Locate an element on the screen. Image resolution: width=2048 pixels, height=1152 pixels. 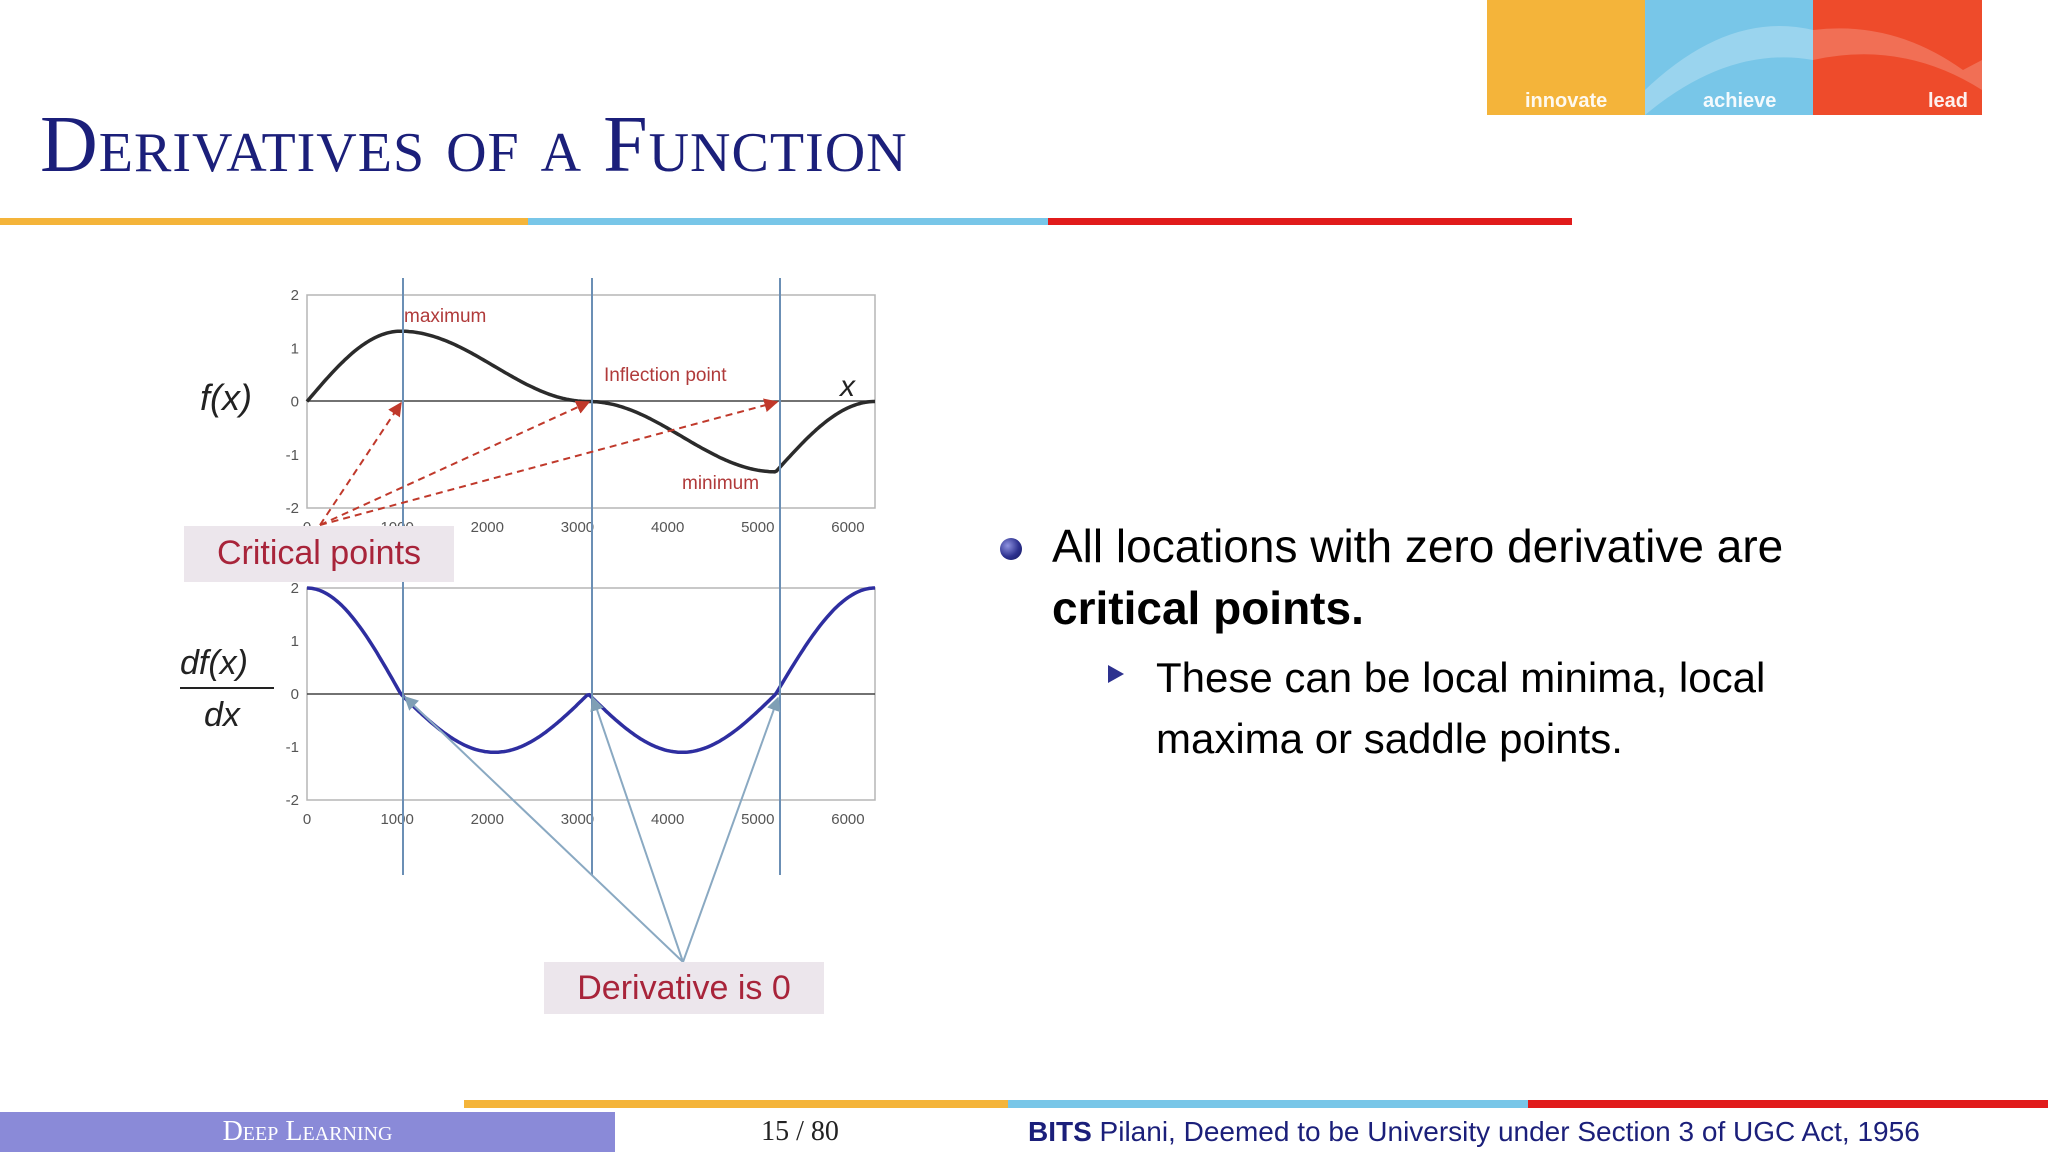
x-tick-label: 0 is located at coordinates (307, 819).